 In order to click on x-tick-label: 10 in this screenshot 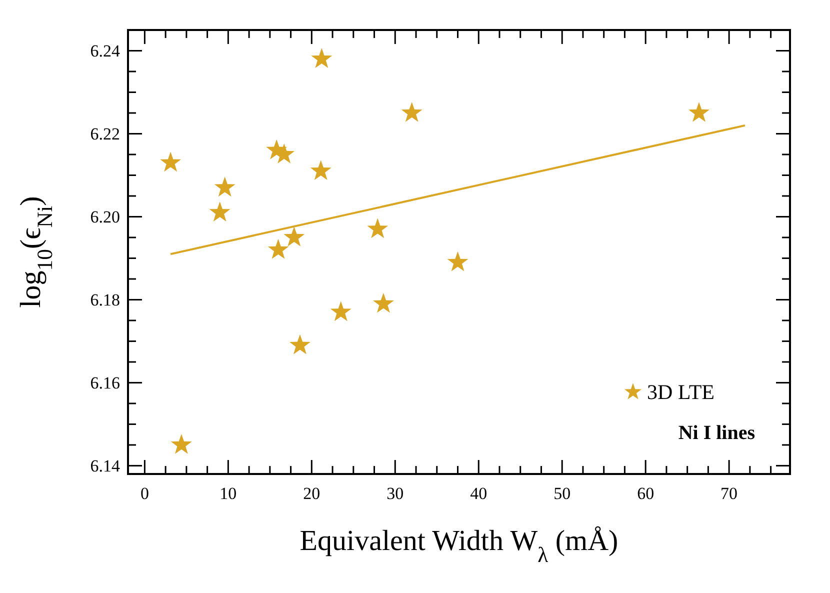, I will do `click(228, 493)`.